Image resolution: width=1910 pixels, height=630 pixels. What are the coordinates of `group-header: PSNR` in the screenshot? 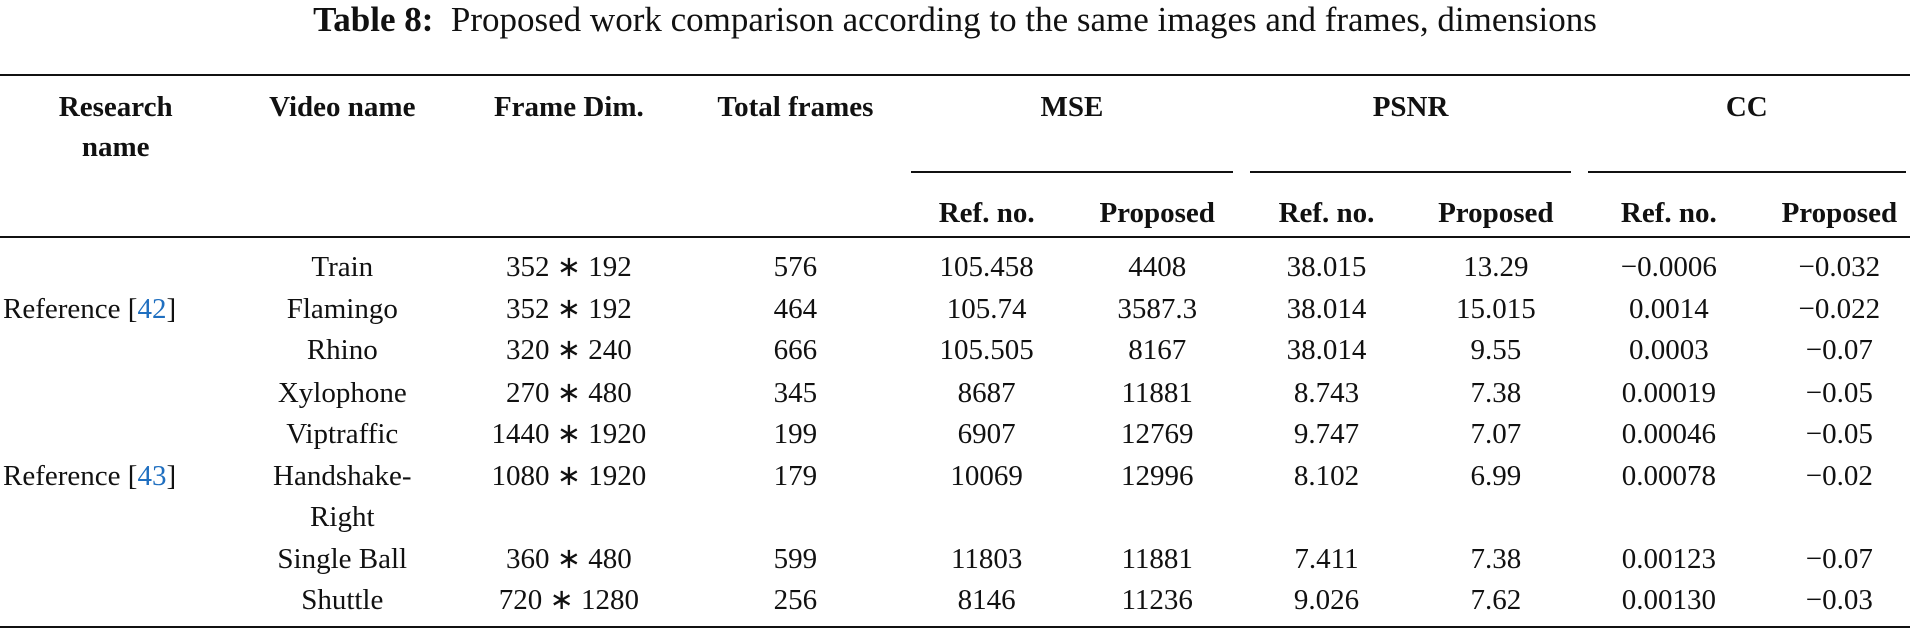 It's located at (1410, 106).